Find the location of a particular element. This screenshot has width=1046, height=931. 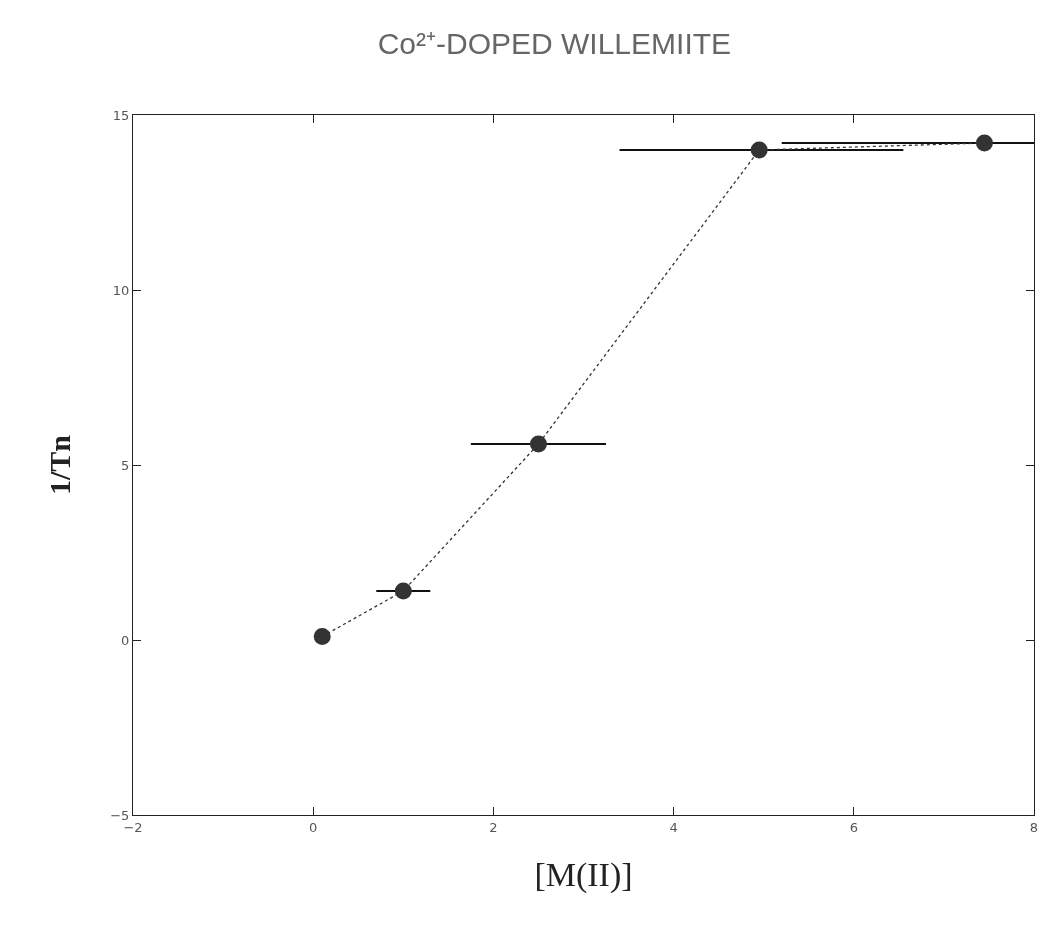

y-tick-label: 10 is located at coordinates (121, 290).